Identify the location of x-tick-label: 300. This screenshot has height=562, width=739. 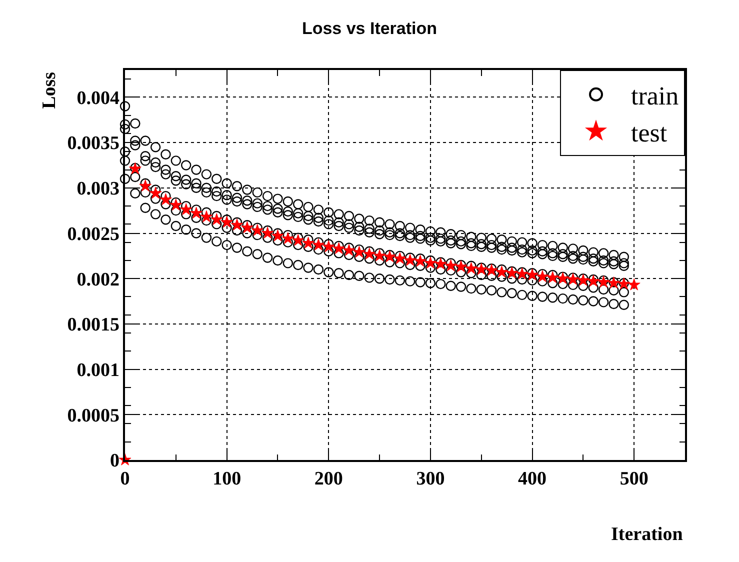
(430, 479).